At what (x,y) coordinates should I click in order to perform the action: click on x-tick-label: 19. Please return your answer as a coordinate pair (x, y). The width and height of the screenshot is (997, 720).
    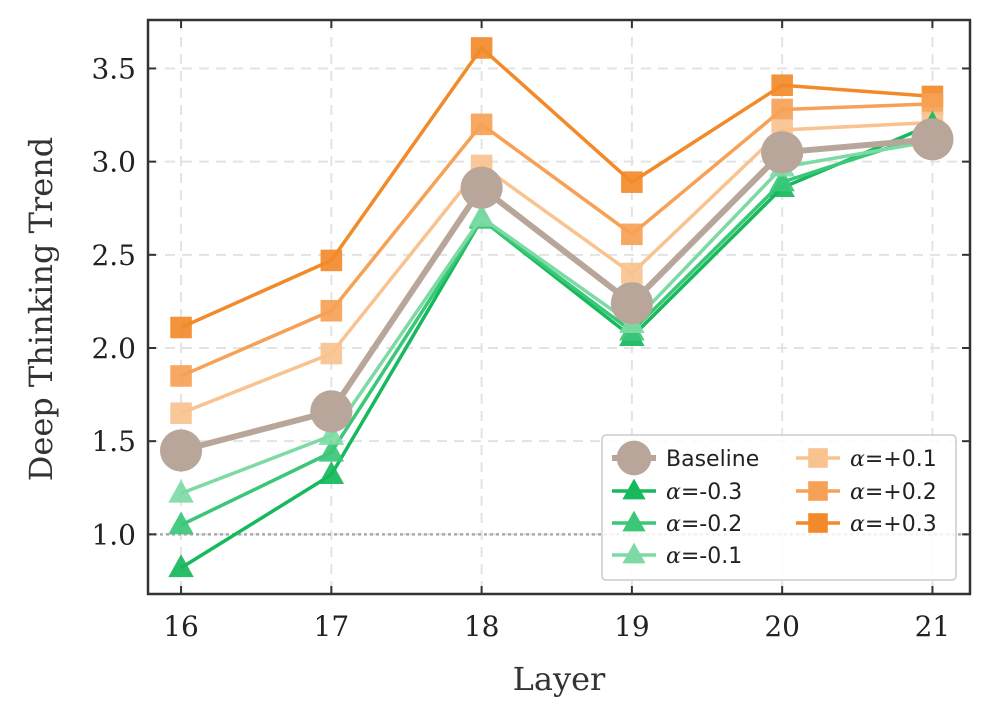
    Looking at the image, I should click on (632, 626).